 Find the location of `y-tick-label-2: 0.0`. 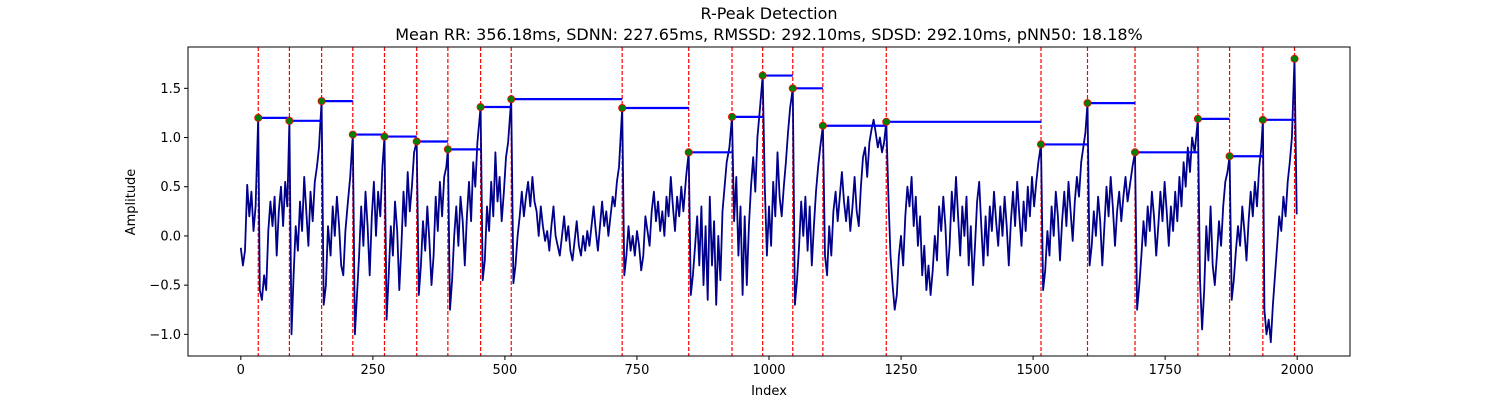

y-tick-label-2: 0.0 is located at coordinates (170, 236).